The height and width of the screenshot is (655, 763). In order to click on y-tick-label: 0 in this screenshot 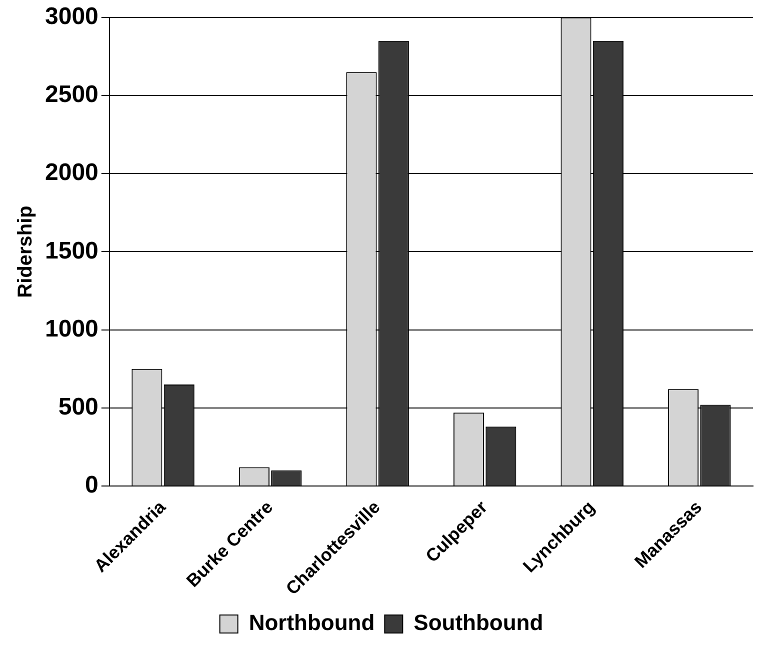, I will do `click(91, 485)`.